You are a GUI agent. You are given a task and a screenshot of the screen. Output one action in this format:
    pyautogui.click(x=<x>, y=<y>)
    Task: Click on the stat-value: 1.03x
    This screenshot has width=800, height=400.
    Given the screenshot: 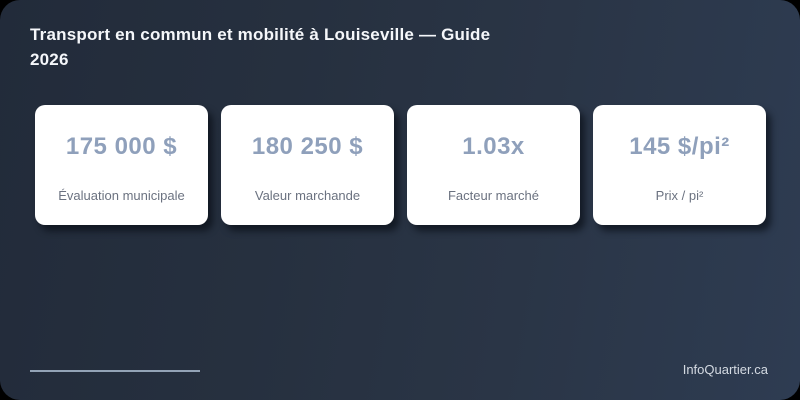 What is the action you would take?
    pyautogui.click(x=493, y=146)
    